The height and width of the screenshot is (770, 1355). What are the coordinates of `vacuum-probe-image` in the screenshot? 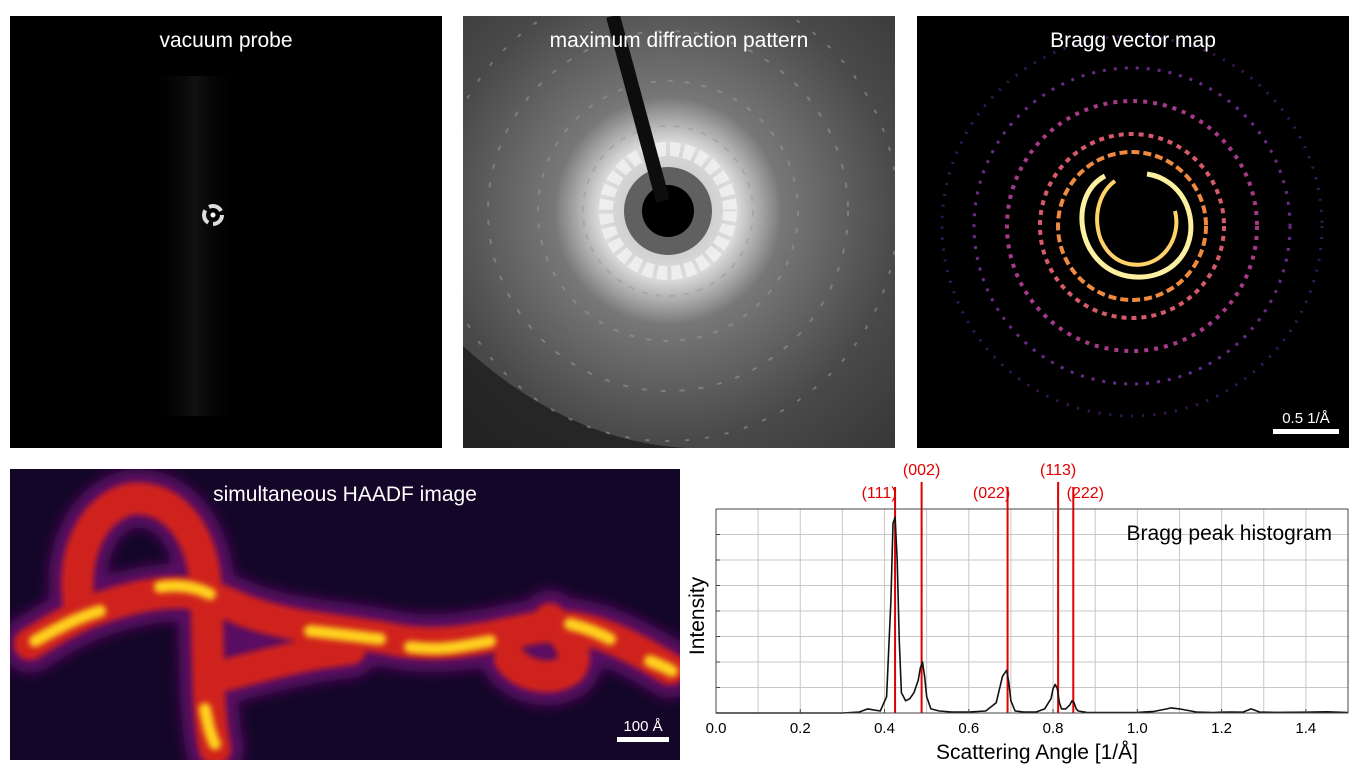 It's located at (195, 246).